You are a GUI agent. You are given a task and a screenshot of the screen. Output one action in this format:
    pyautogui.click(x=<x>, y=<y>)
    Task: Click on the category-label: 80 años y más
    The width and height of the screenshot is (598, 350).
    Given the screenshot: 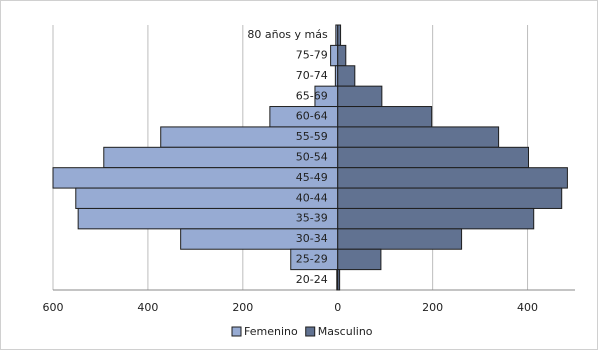 What is the action you would take?
    pyautogui.click(x=287, y=34)
    